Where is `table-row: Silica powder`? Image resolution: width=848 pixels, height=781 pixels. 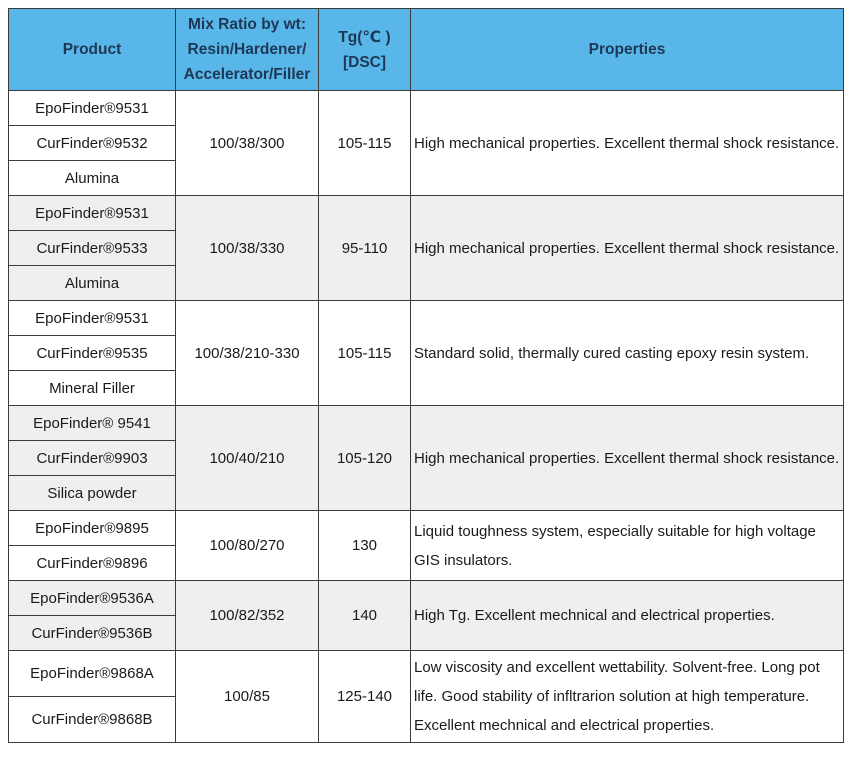
table-row: Silica powder is located at coordinates (426, 493).